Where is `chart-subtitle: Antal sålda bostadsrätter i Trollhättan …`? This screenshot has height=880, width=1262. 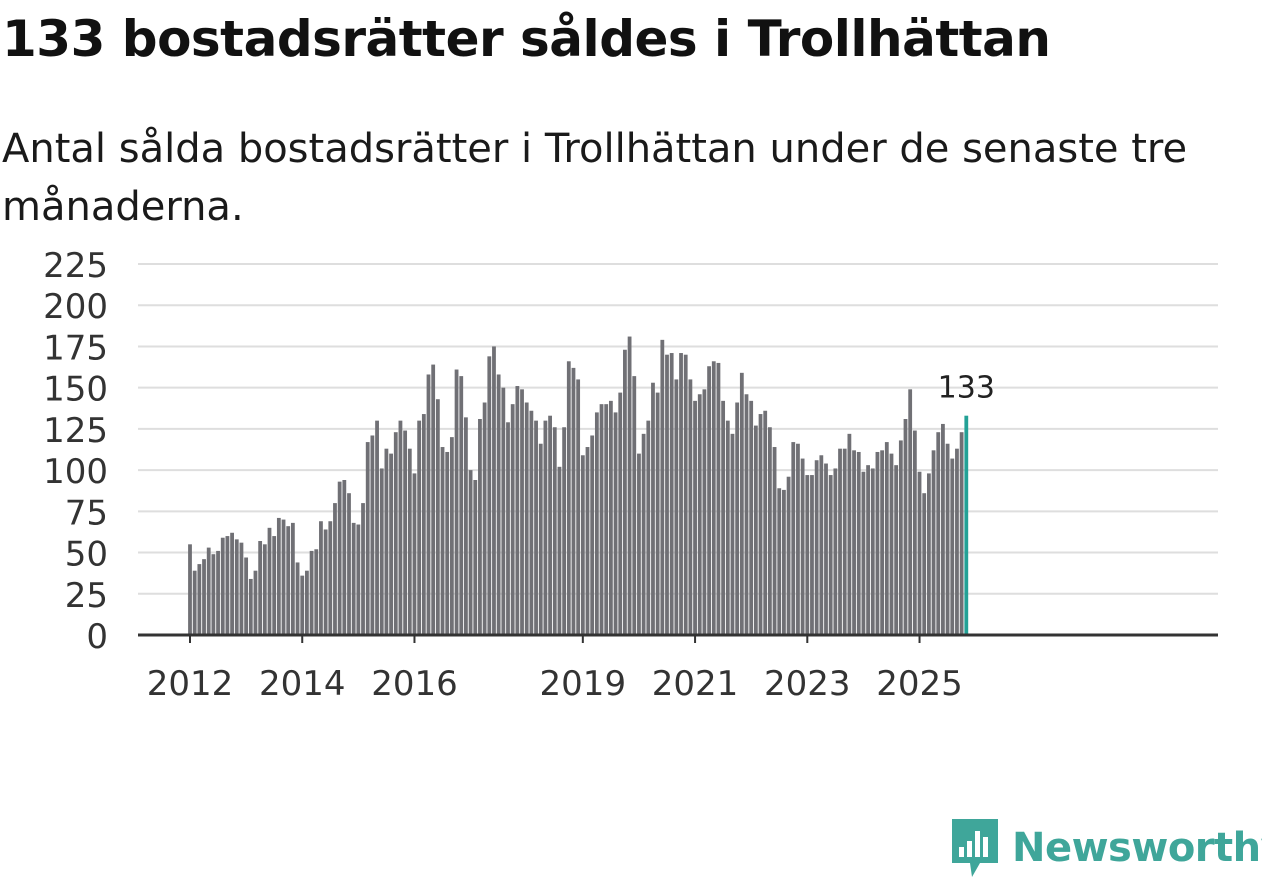 chart-subtitle: Antal sålda bostadsrätter i Trollhättan … is located at coordinates (595, 178).